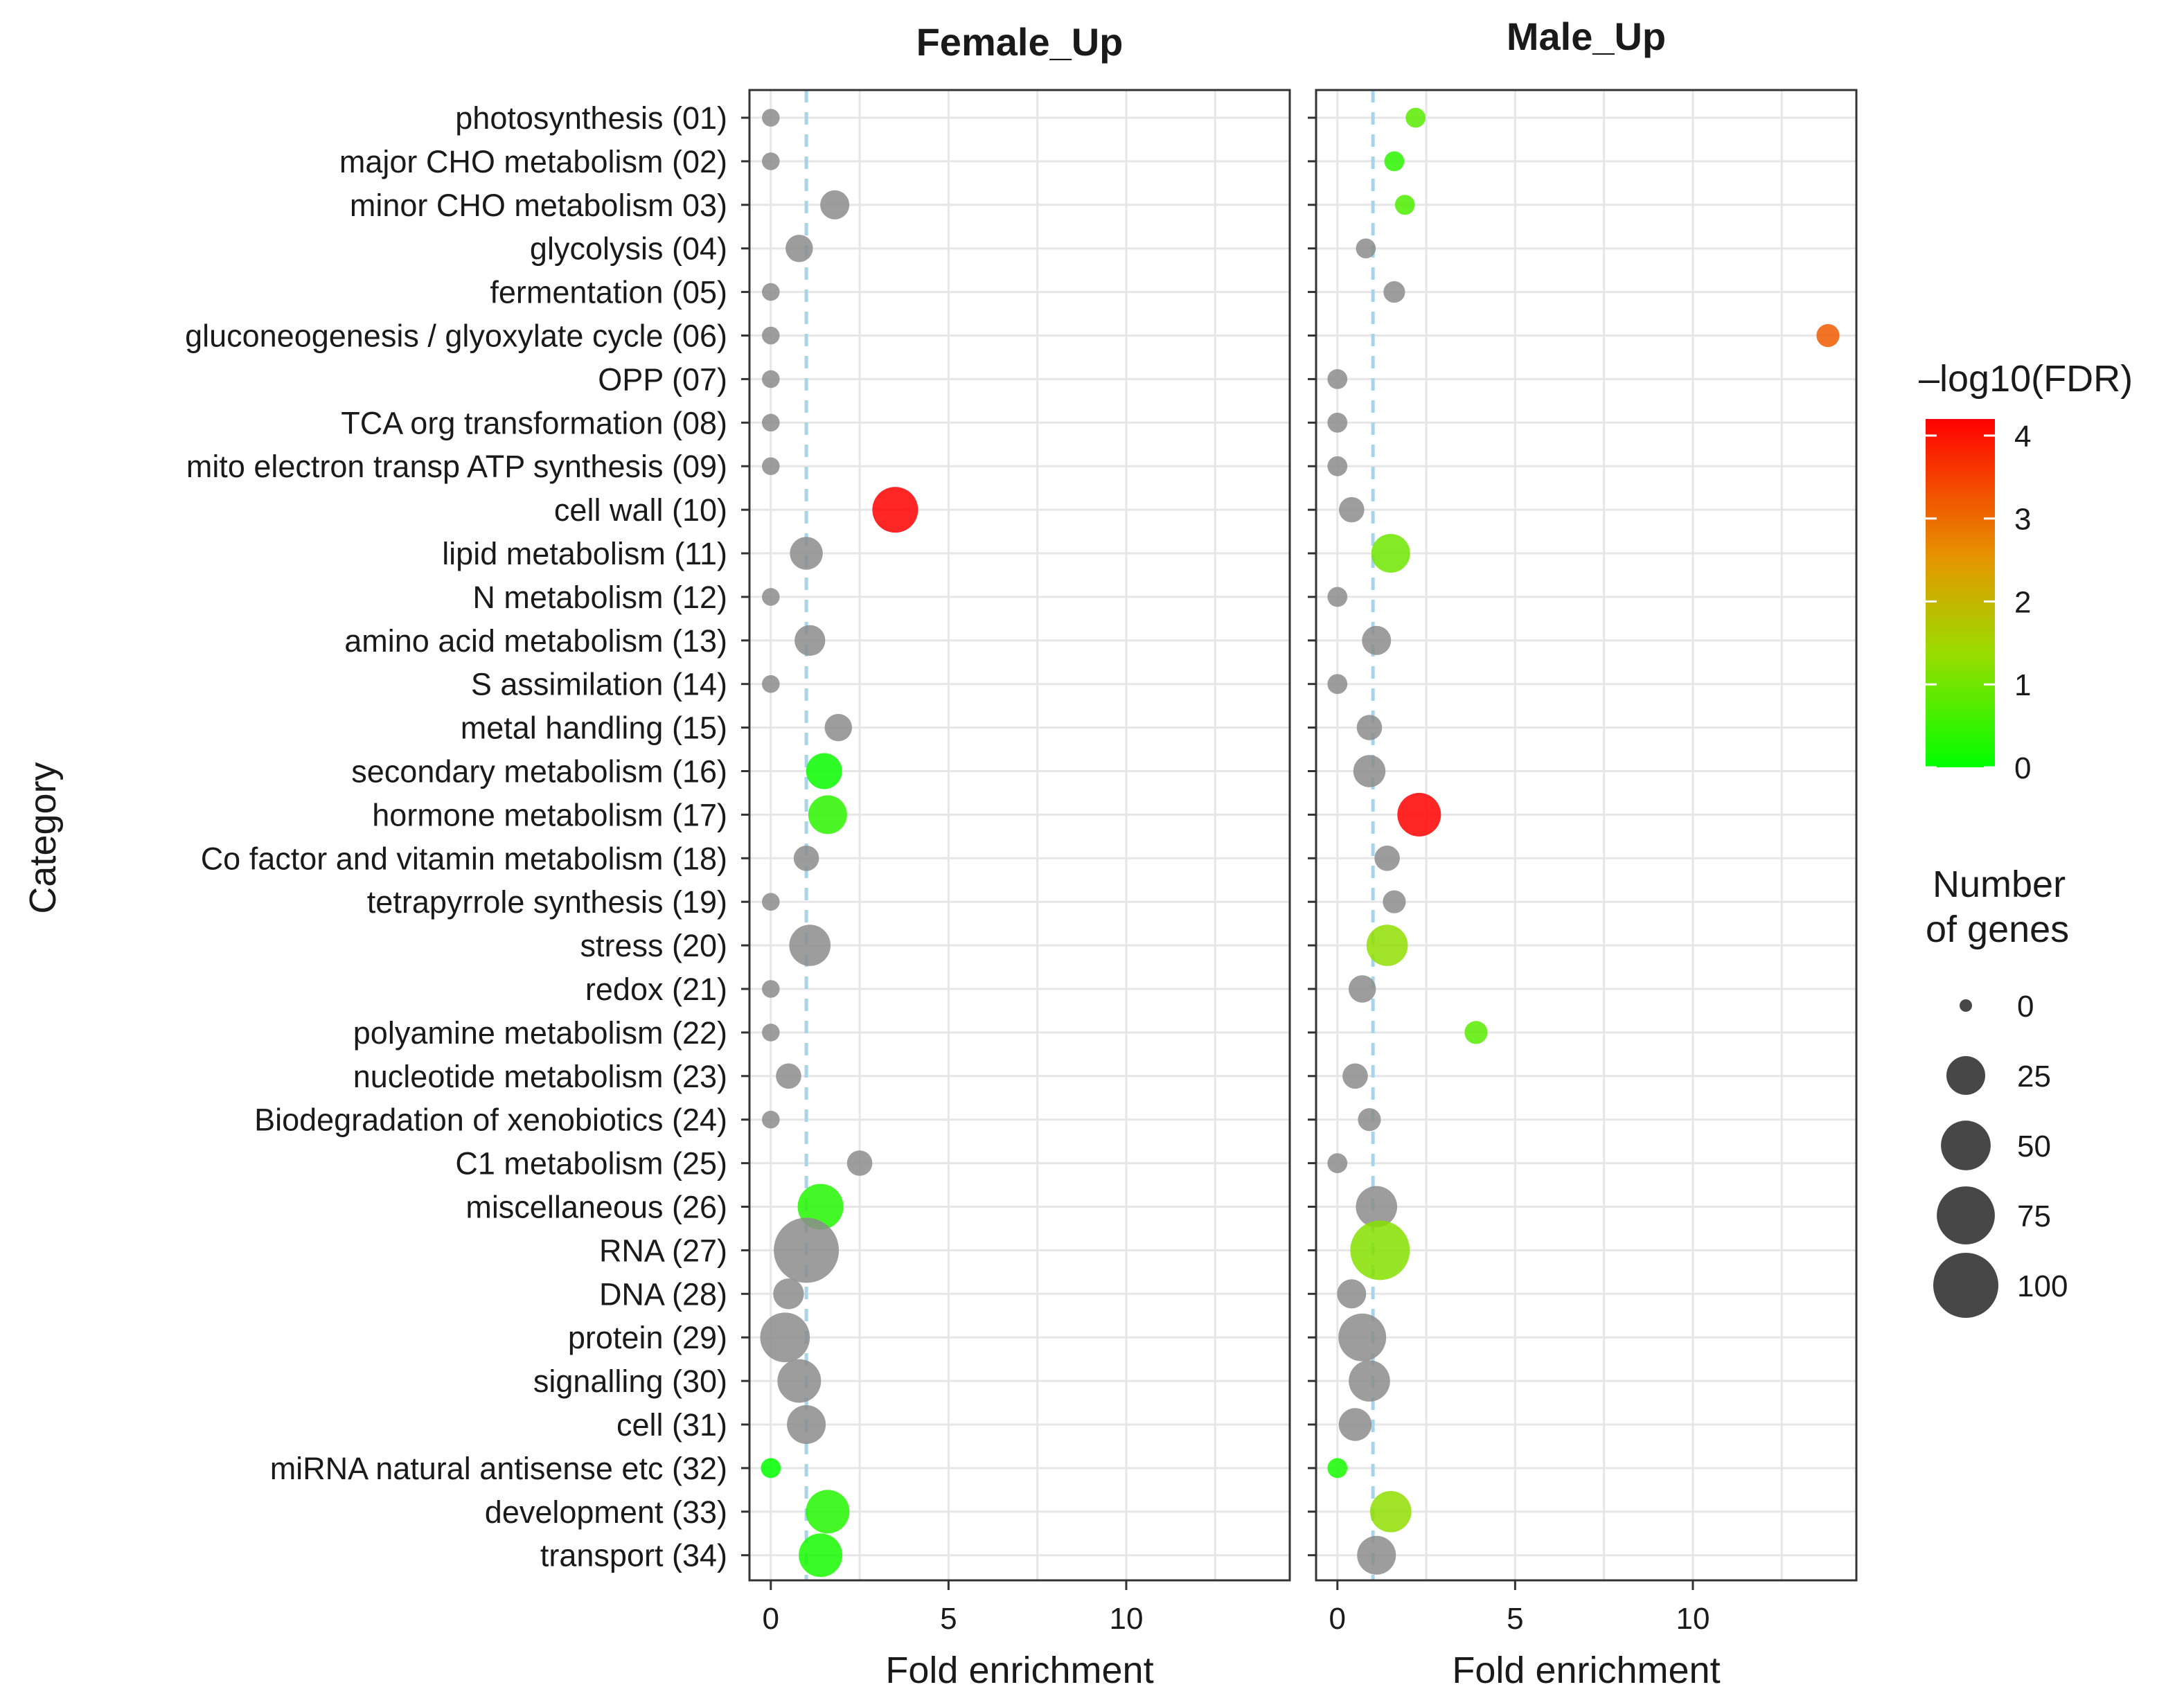 This screenshot has width=2184, height=1705. I want to click on category-label: fermentation (05), so click(608, 292).